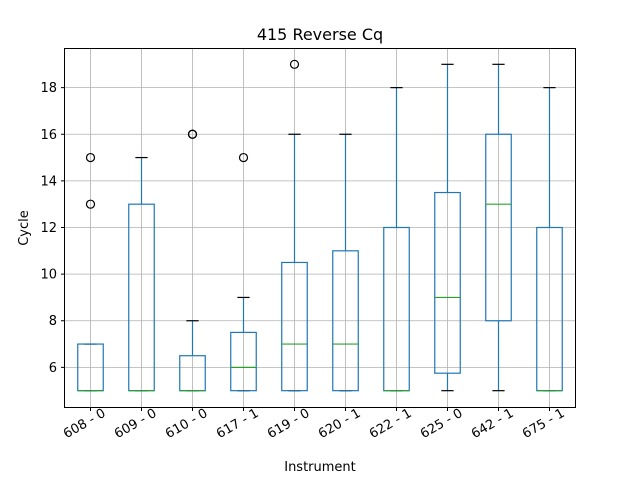 This screenshot has height=480, width=640. Describe the element at coordinates (186, 424) in the screenshot. I see `x-tick-label: 610 - 0` at that location.